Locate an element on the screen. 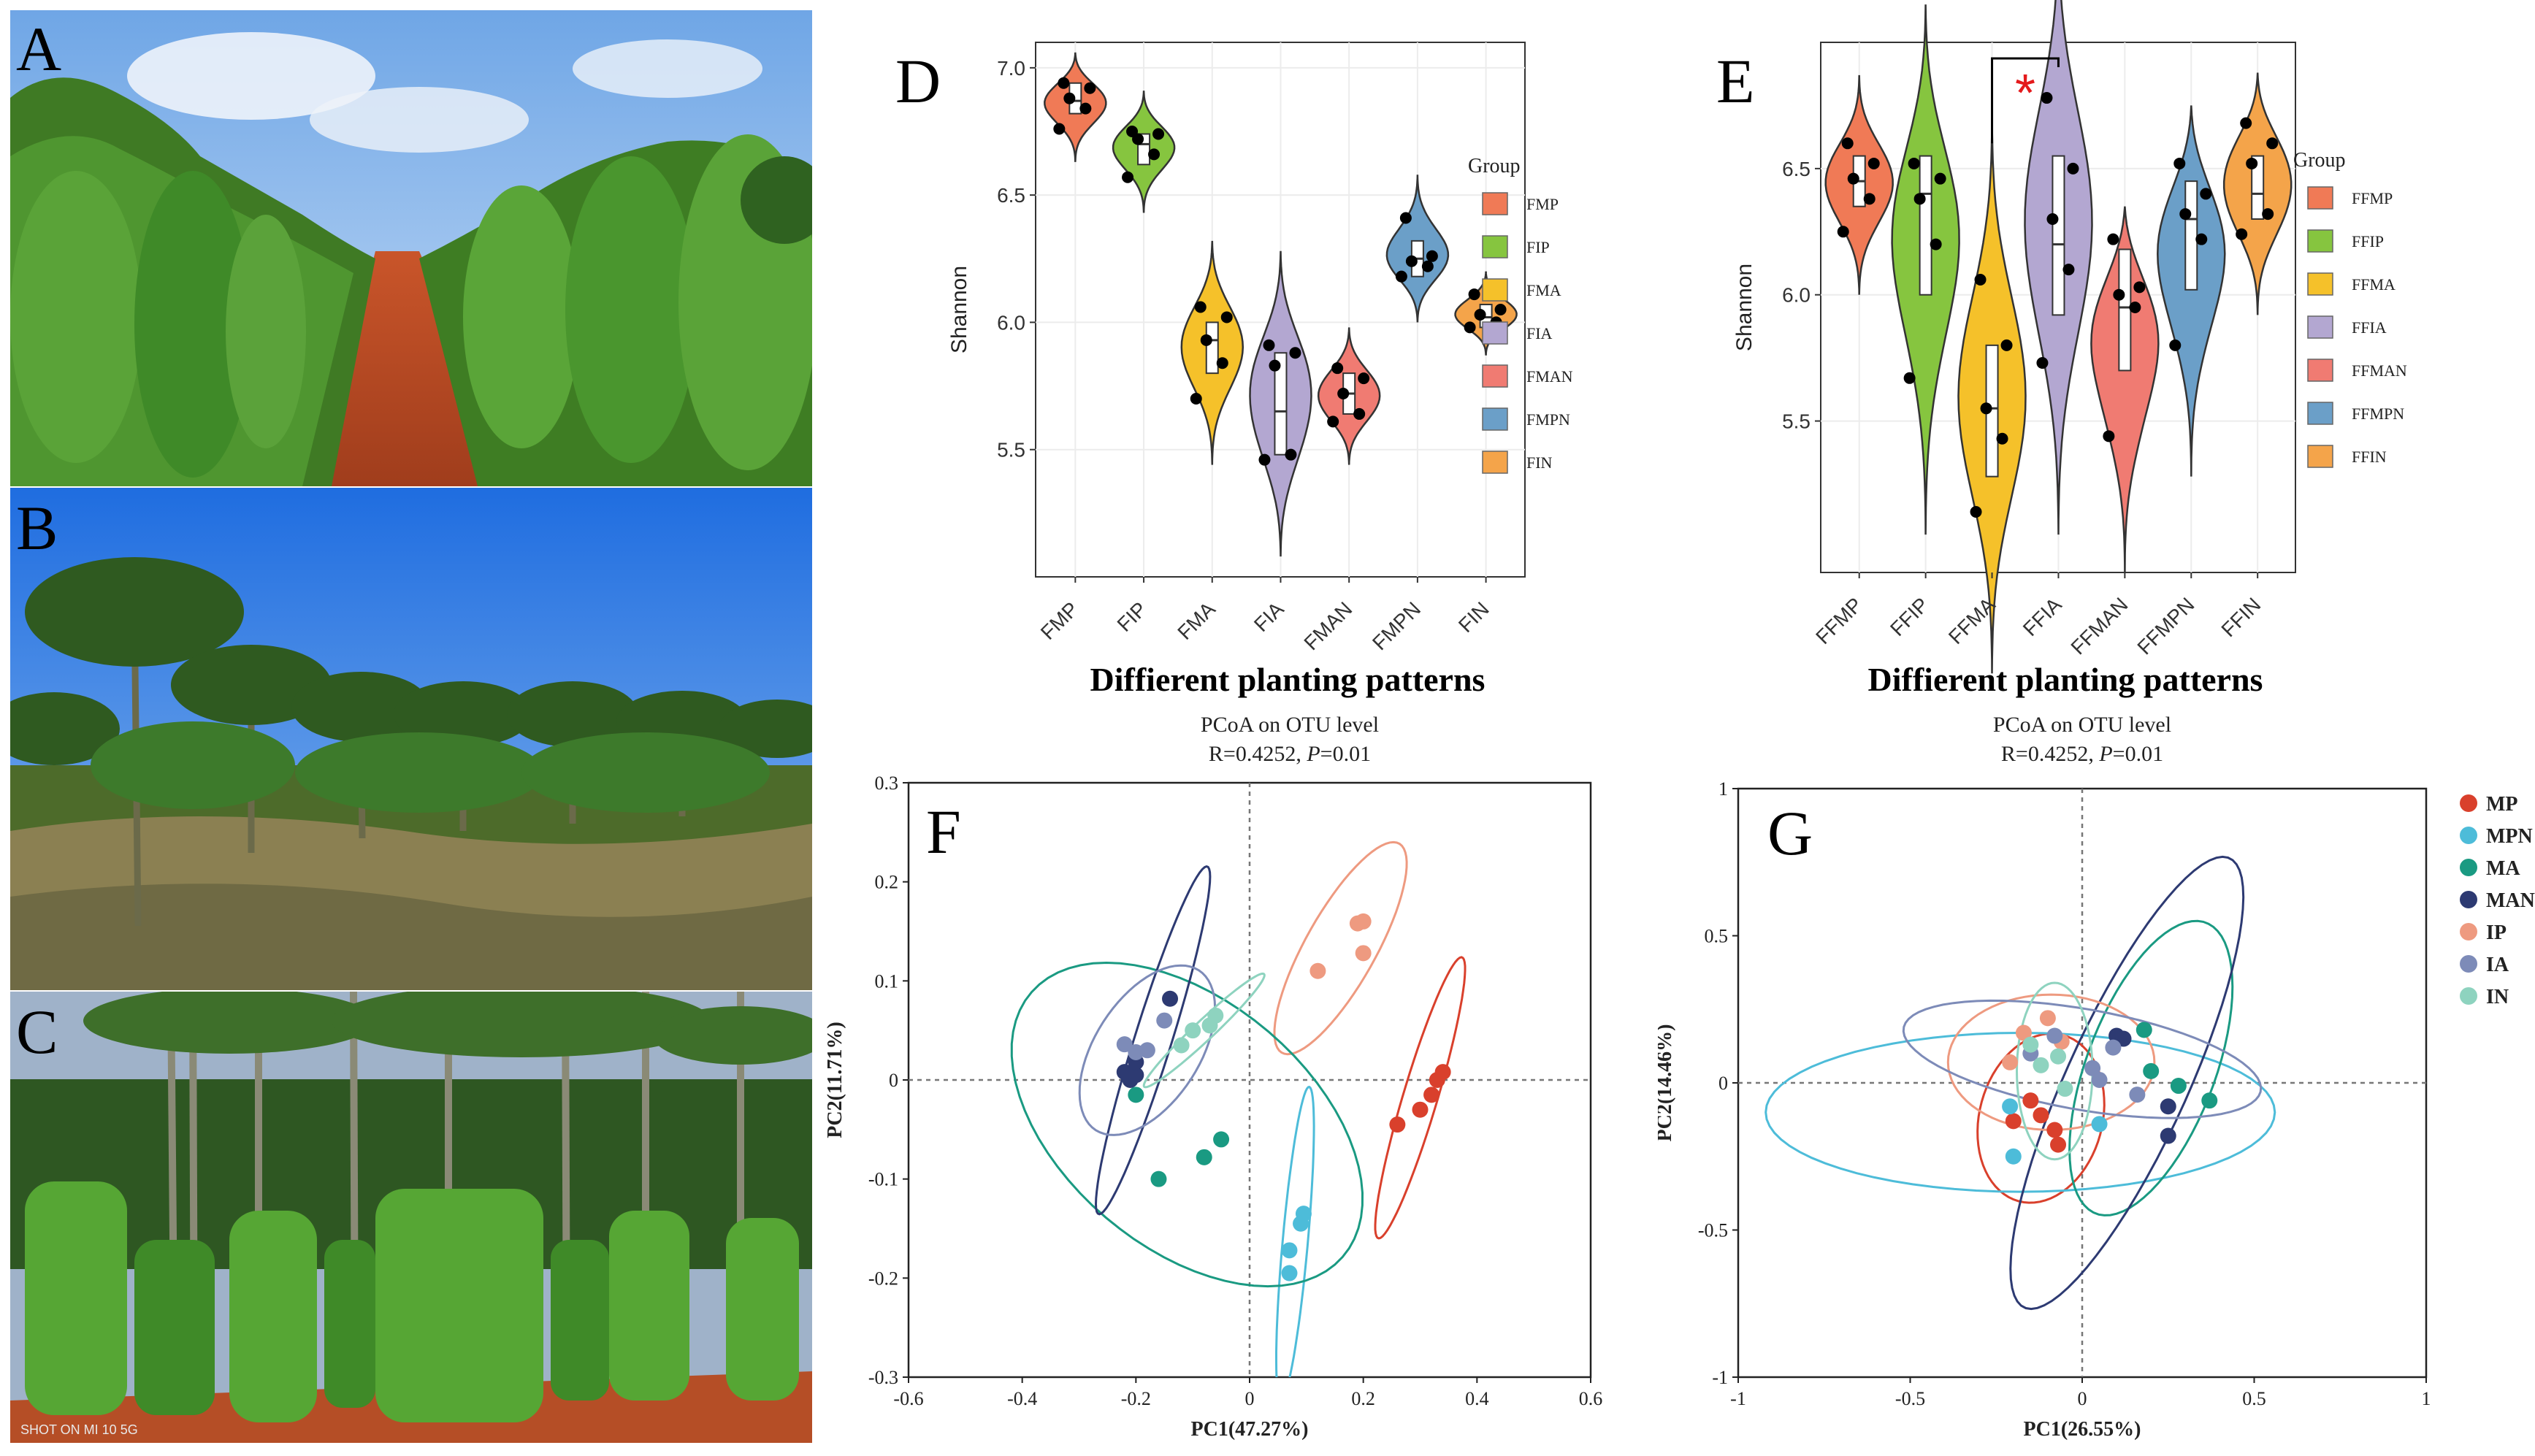 Image resolution: width=2535 pixels, height=1456 pixels. x-tick-label: FMA is located at coordinates (1196, 620).